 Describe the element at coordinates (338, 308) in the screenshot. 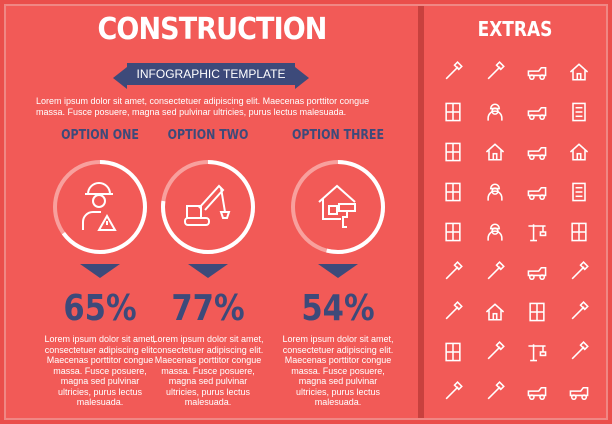

I see `option-percent: 54%` at that location.